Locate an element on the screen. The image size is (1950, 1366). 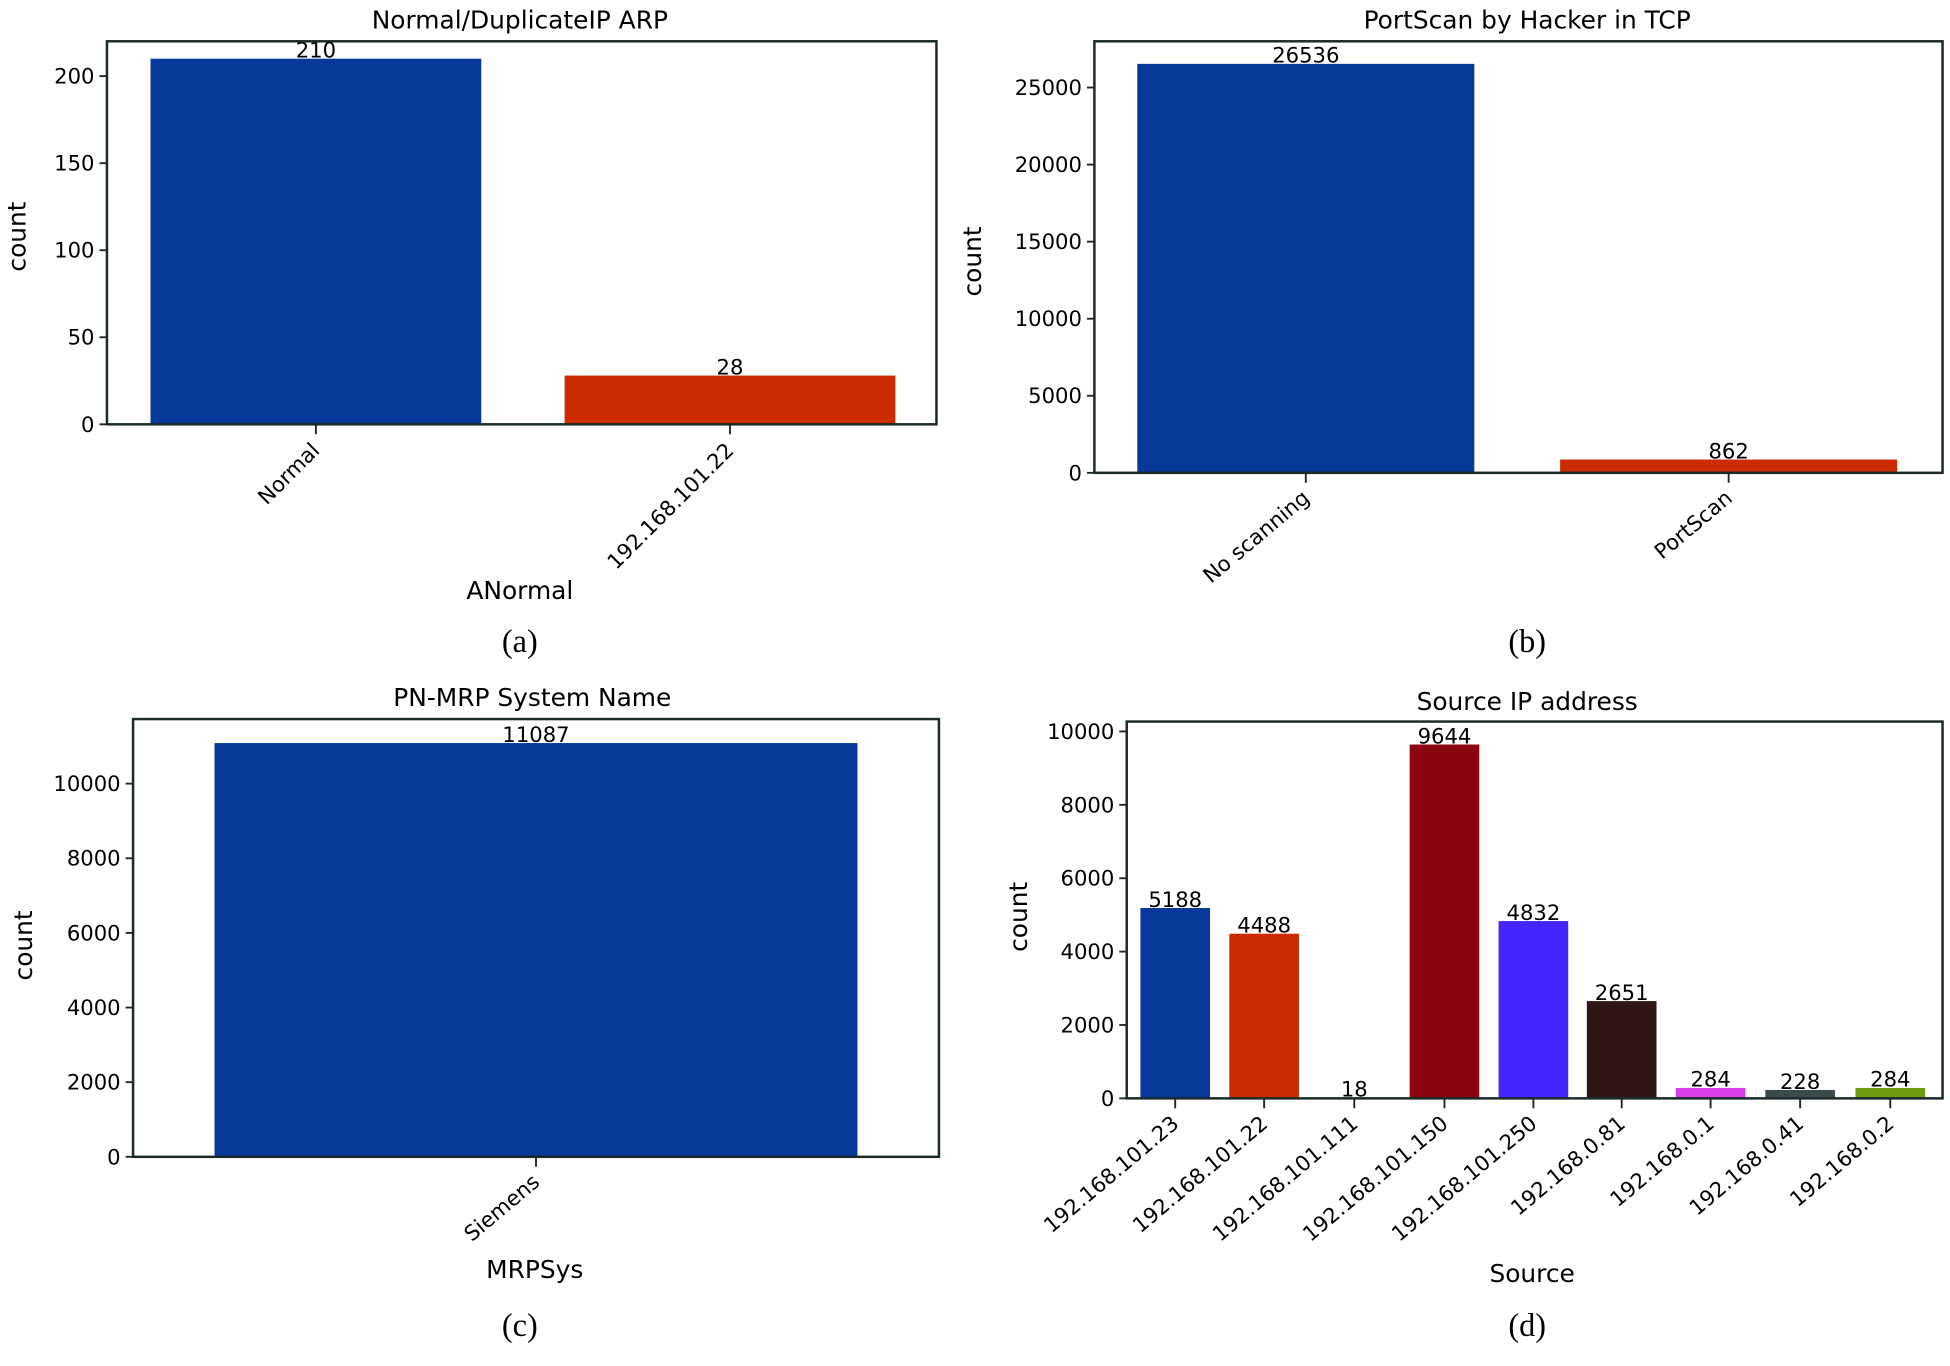
y-tick-label: 150 is located at coordinates (74, 163).